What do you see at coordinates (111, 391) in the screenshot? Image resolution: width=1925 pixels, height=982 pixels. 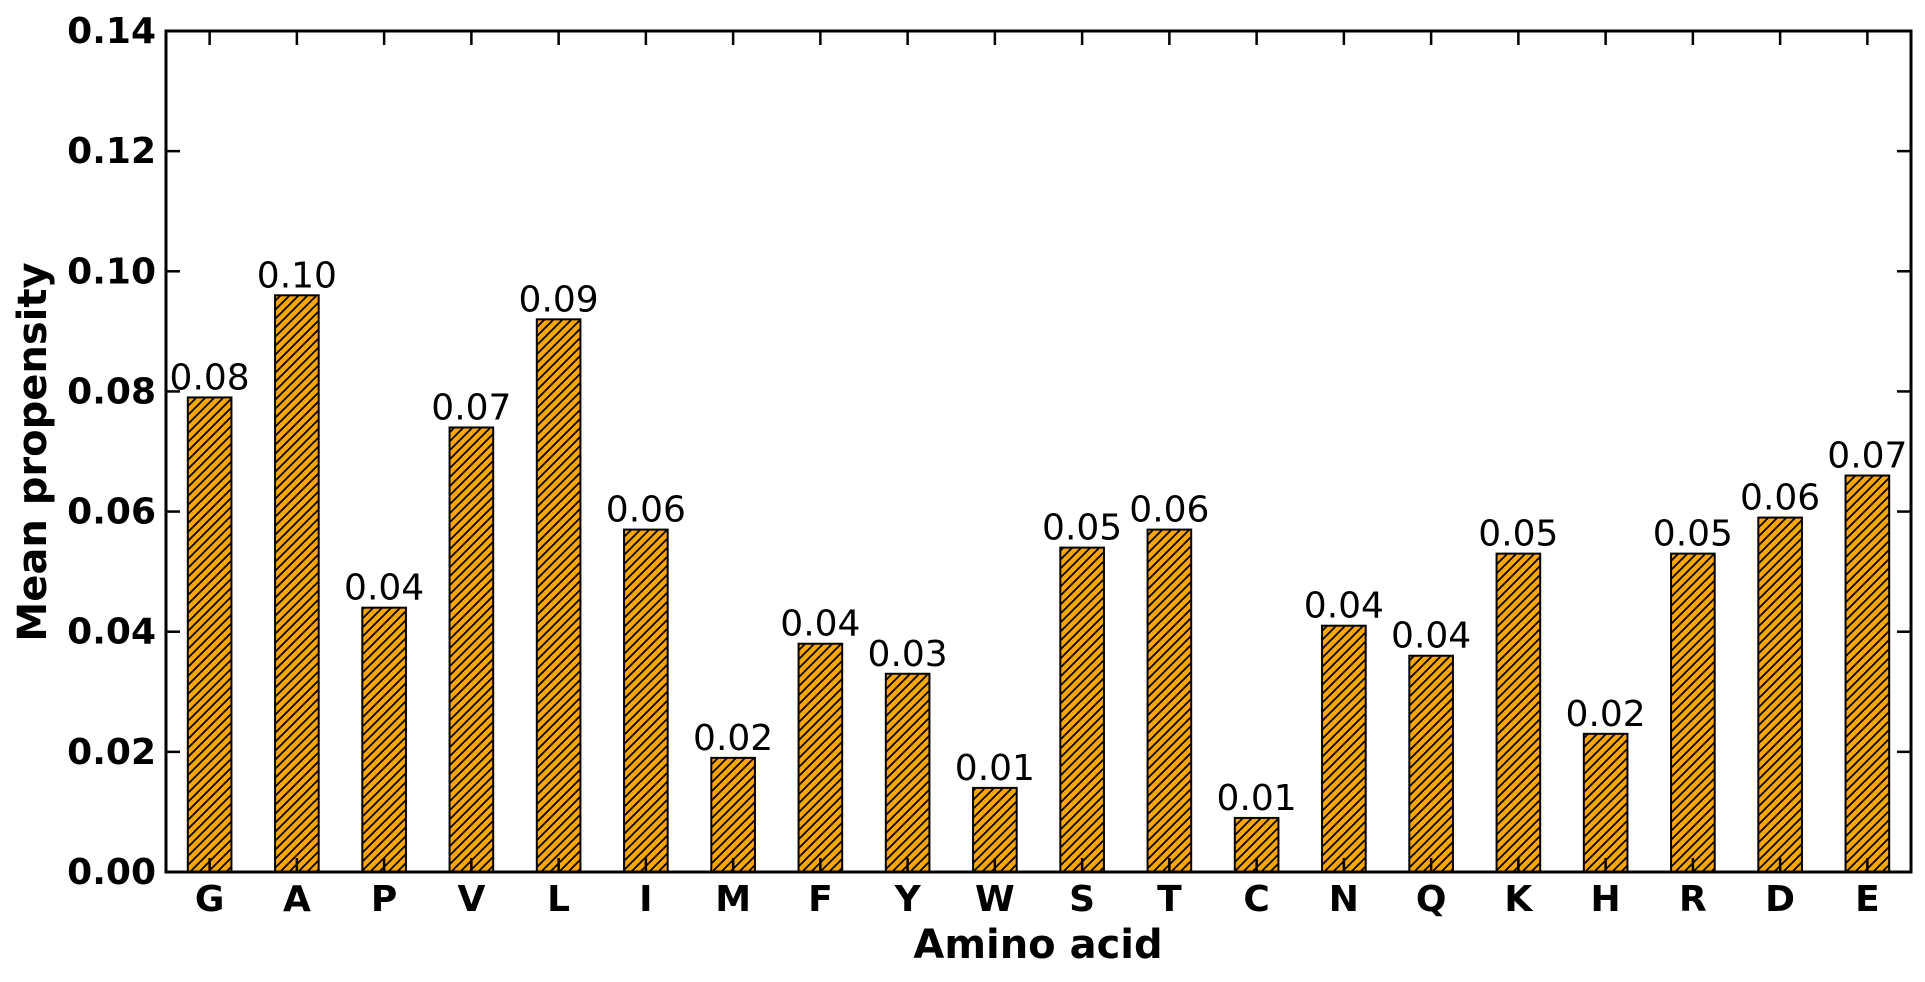 I see `y-tick-label: 0.08` at bounding box center [111, 391].